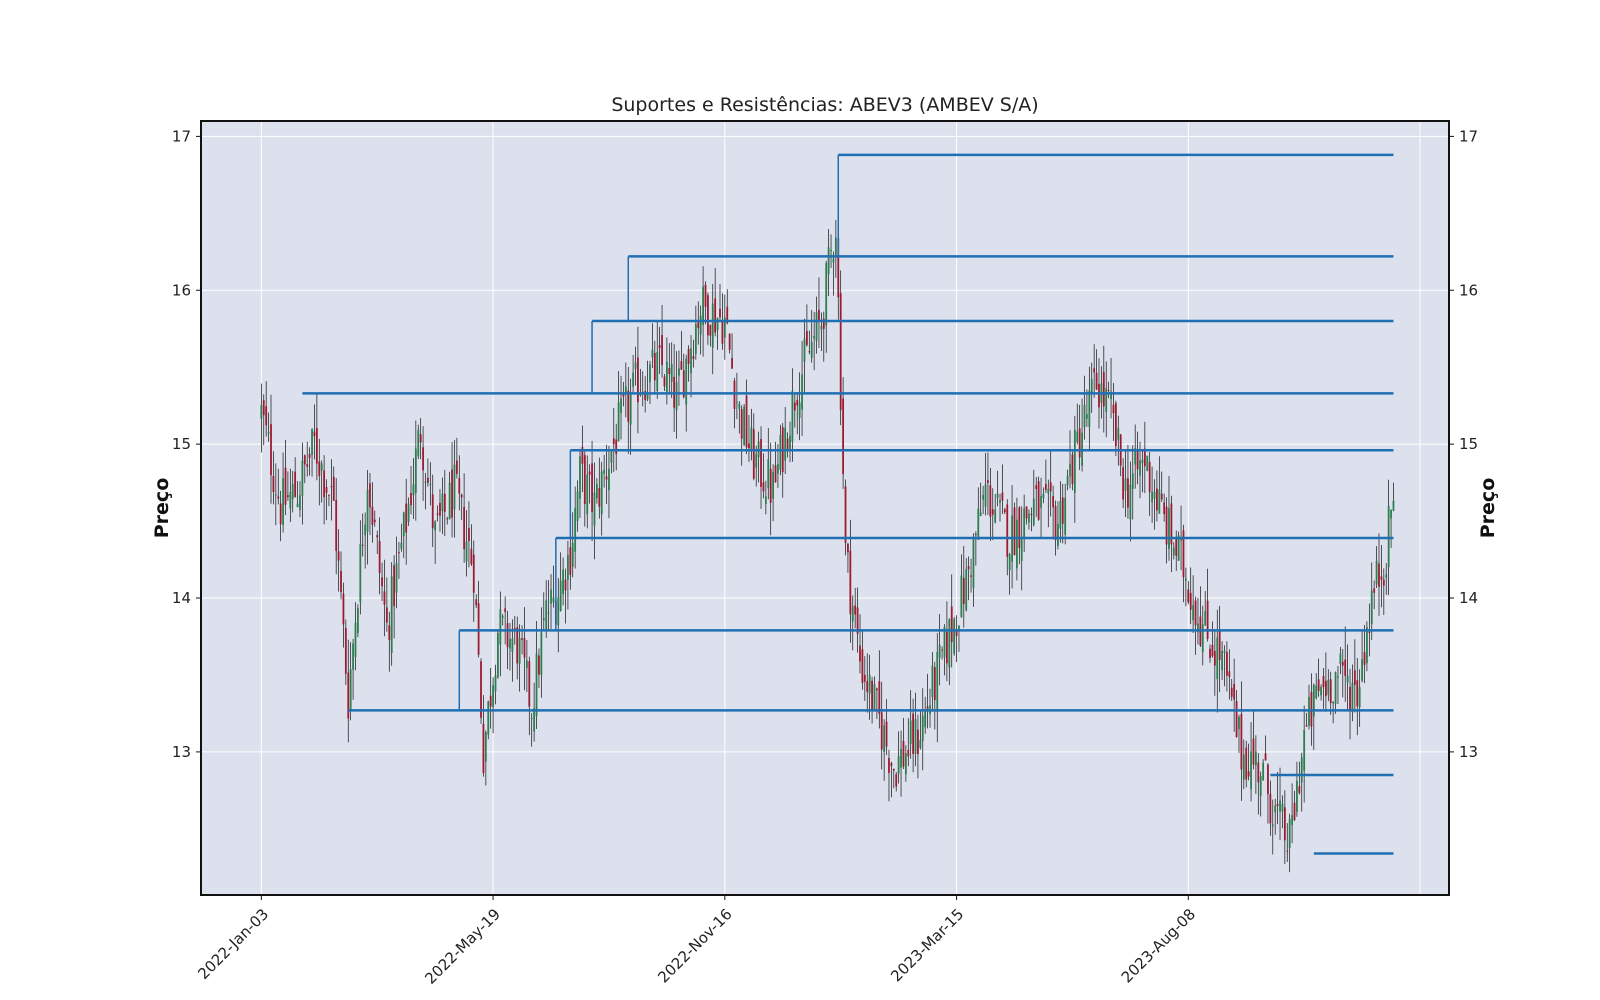 This screenshot has height=1000, width=1600. What do you see at coordinates (1488, 508) in the screenshot?
I see `y-axis-label-right: Preço` at bounding box center [1488, 508].